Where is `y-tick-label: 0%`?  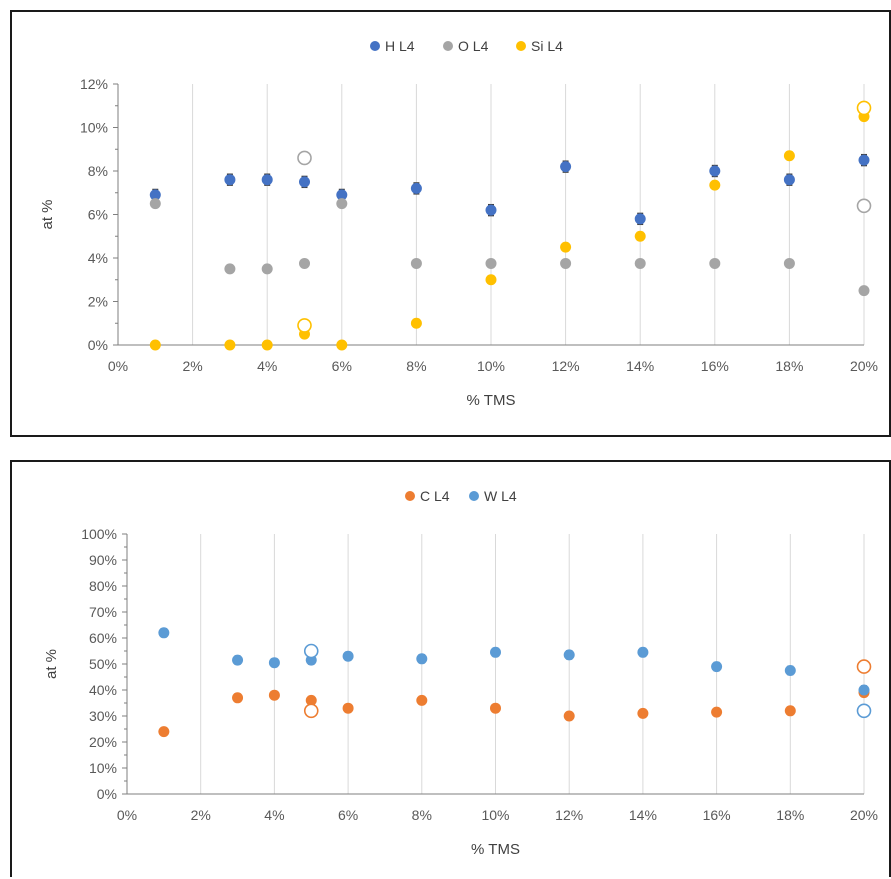 y-tick-label: 0% is located at coordinates (107, 794).